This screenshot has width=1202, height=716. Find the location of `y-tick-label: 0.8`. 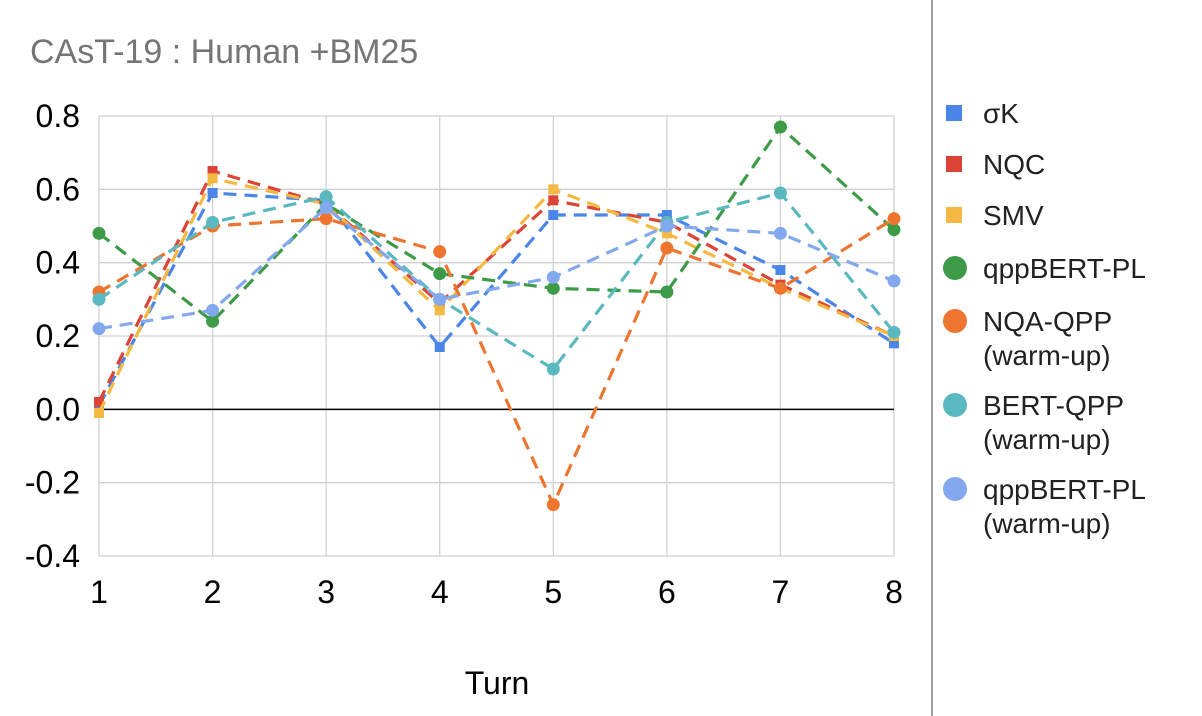

y-tick-label: 0.8 is located at coordinates (58, 116).